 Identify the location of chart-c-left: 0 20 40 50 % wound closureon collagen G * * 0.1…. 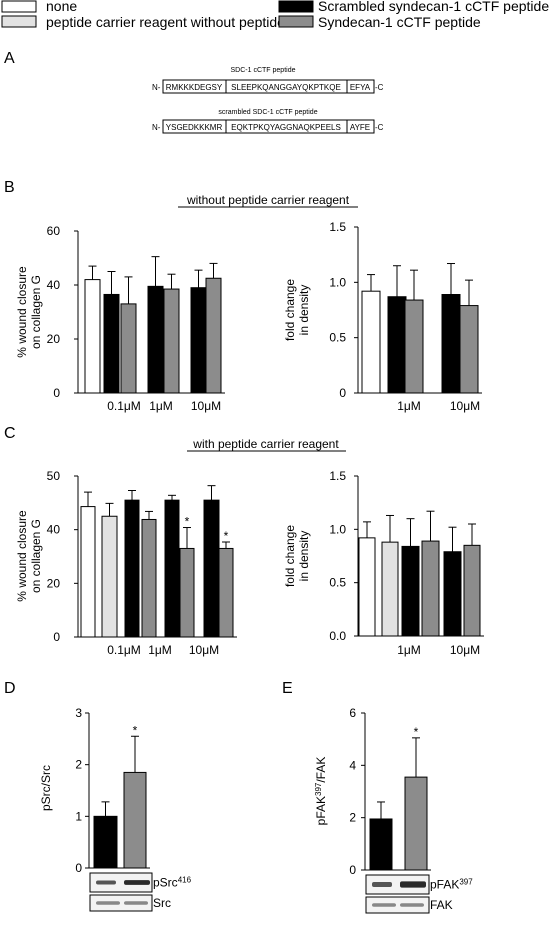
(126, 563).